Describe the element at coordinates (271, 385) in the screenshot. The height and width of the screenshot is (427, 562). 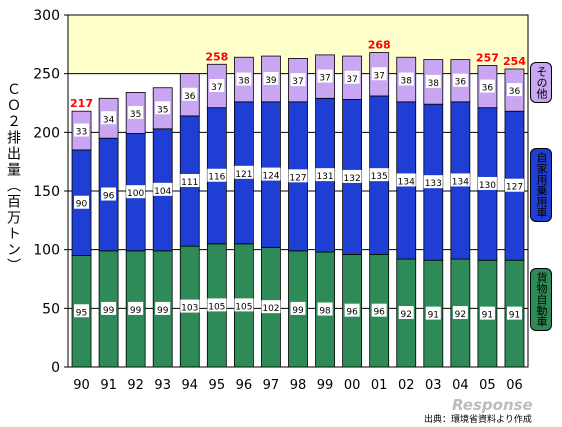
I see `x-tick-label: 97` at that location.